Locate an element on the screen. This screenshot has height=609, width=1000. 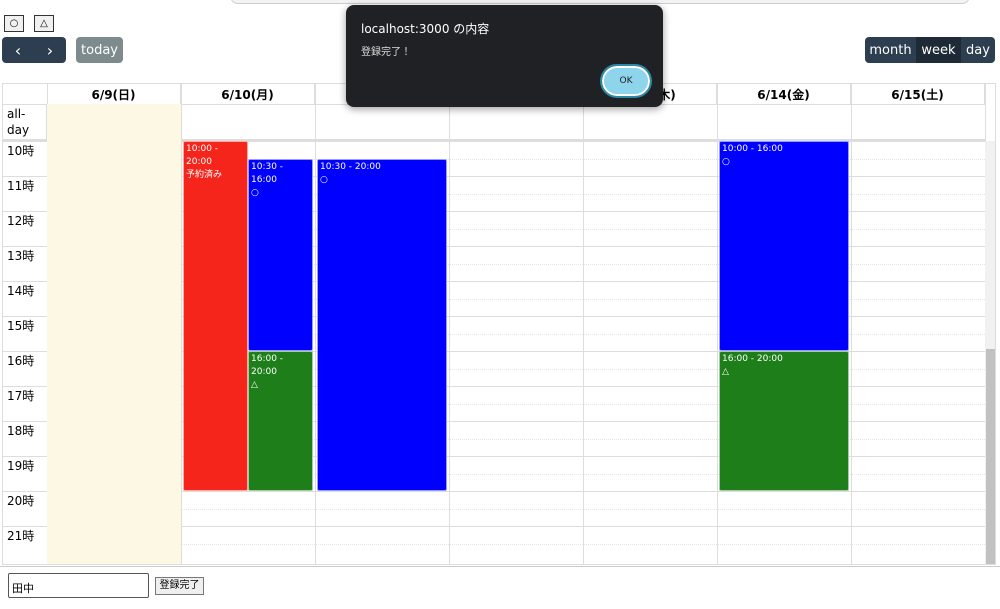
event: 10:00 - 16:00 ○ is located at coordinates (784, 246).